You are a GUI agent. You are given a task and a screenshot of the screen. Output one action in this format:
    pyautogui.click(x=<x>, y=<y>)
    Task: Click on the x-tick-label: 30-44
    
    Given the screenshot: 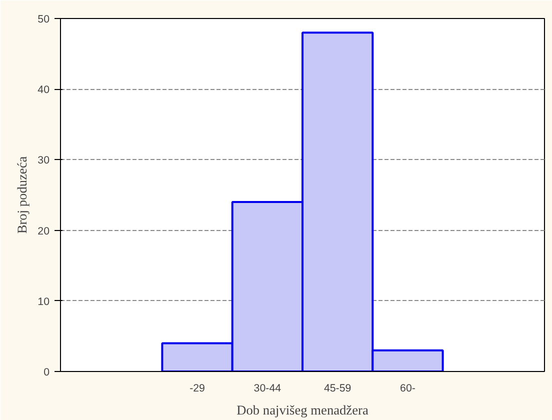 What is the action you would take?
    pyautogui.click(x=268, y=388)
    